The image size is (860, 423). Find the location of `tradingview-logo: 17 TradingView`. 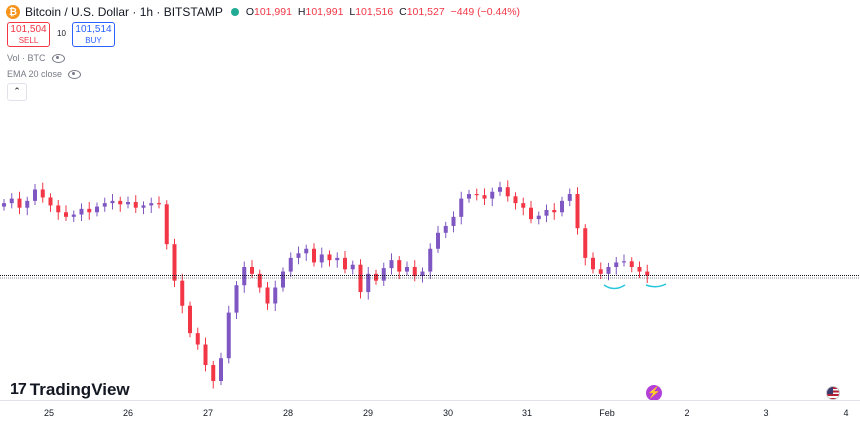

tradingview-logo: 17 TradingView is located at coordinates (70, 390).